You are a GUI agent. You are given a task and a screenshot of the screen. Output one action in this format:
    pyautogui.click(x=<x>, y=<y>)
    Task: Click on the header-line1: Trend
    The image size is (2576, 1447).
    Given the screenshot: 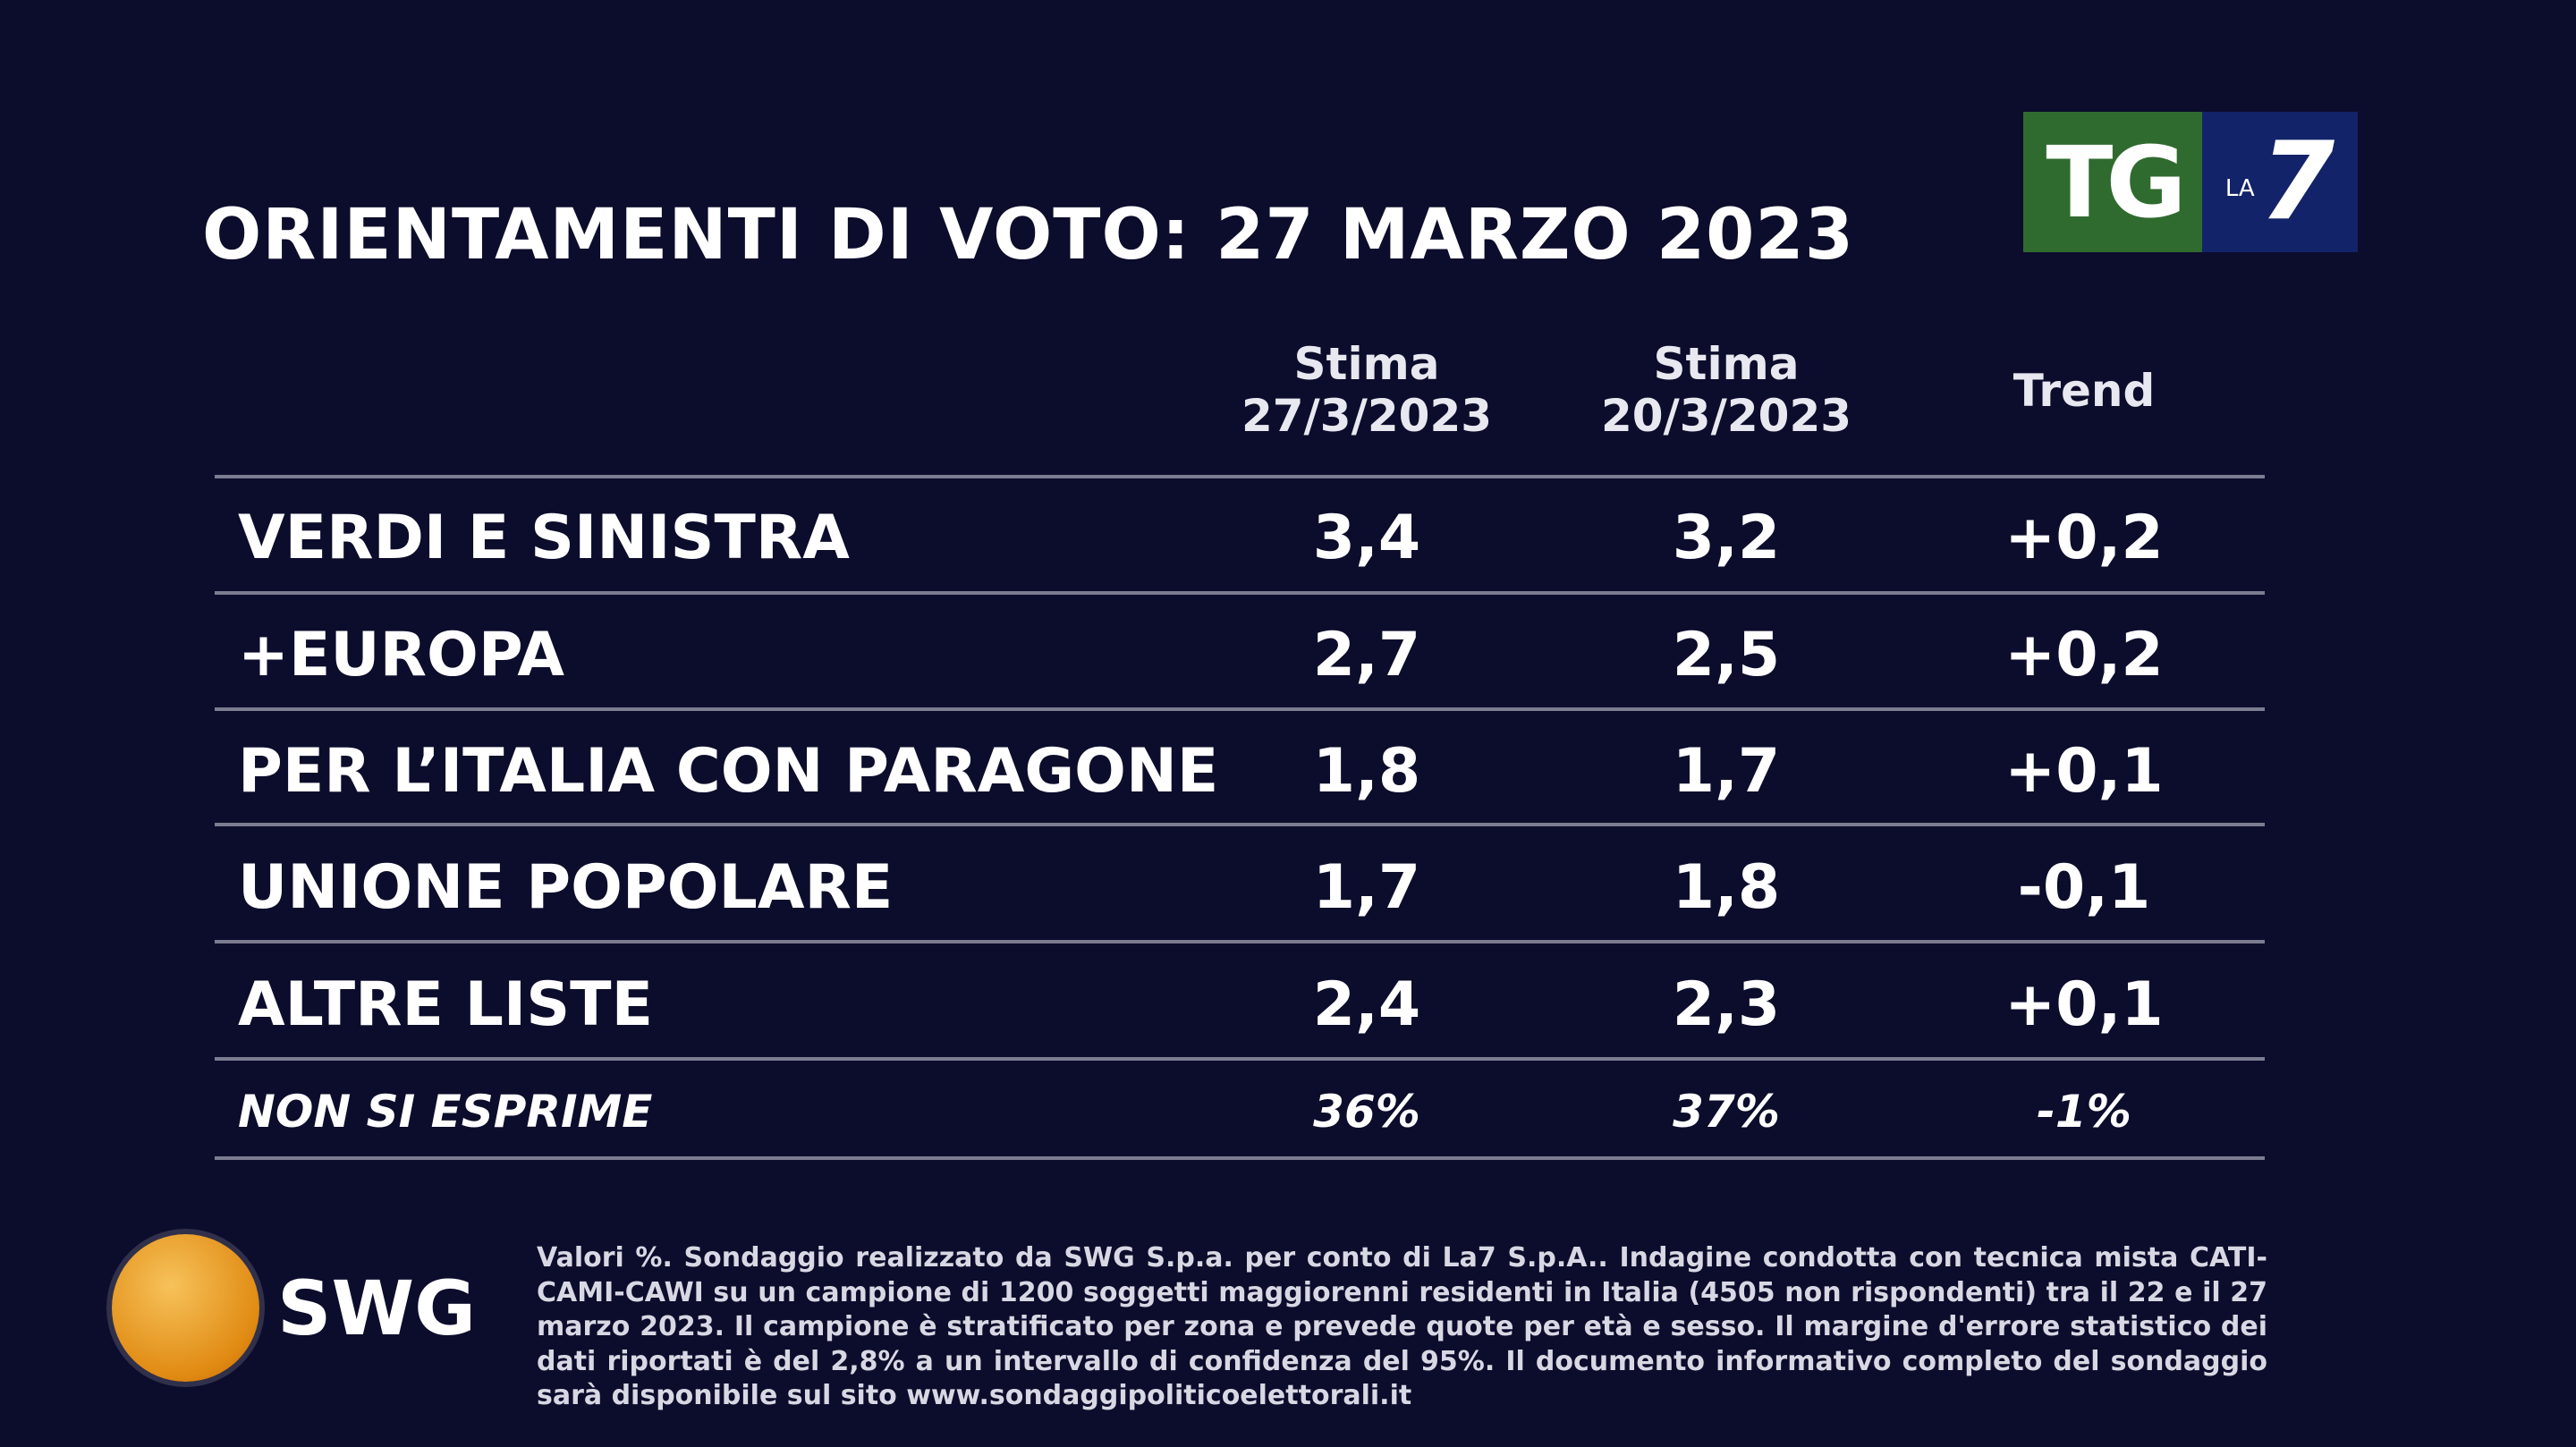 What is the action you would take?
    pyautogui.click(x=2084, y=391)
    